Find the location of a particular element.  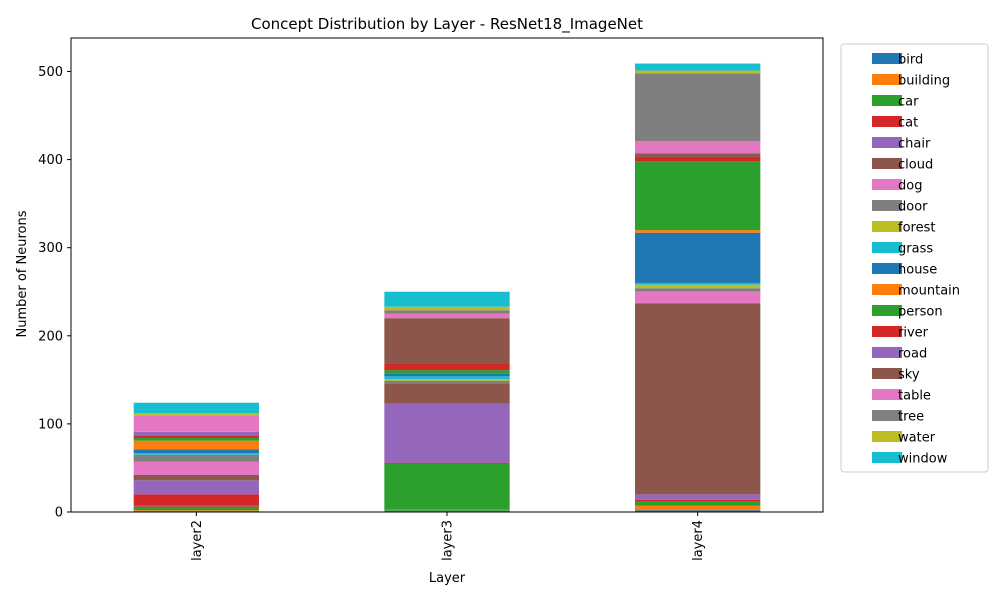

legend-label: sky is located at coordinates (909, 375).